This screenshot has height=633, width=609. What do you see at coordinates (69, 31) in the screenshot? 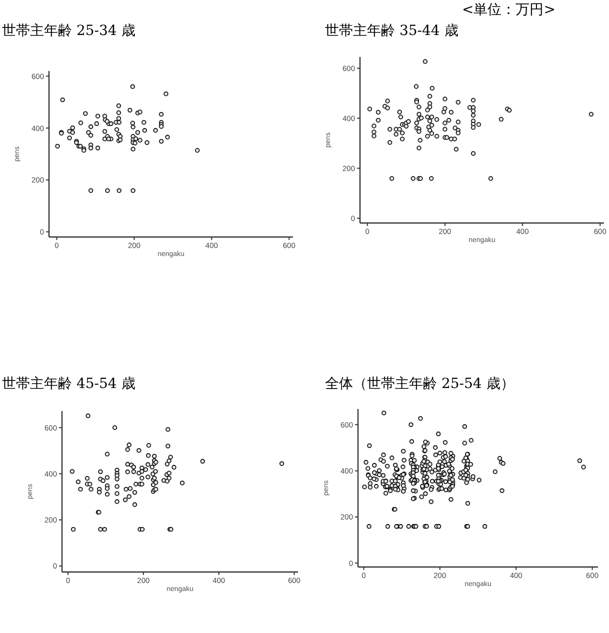
I see `chart-title: 世帯主年齢 25-34 歳` at bounding box center [69, 31].